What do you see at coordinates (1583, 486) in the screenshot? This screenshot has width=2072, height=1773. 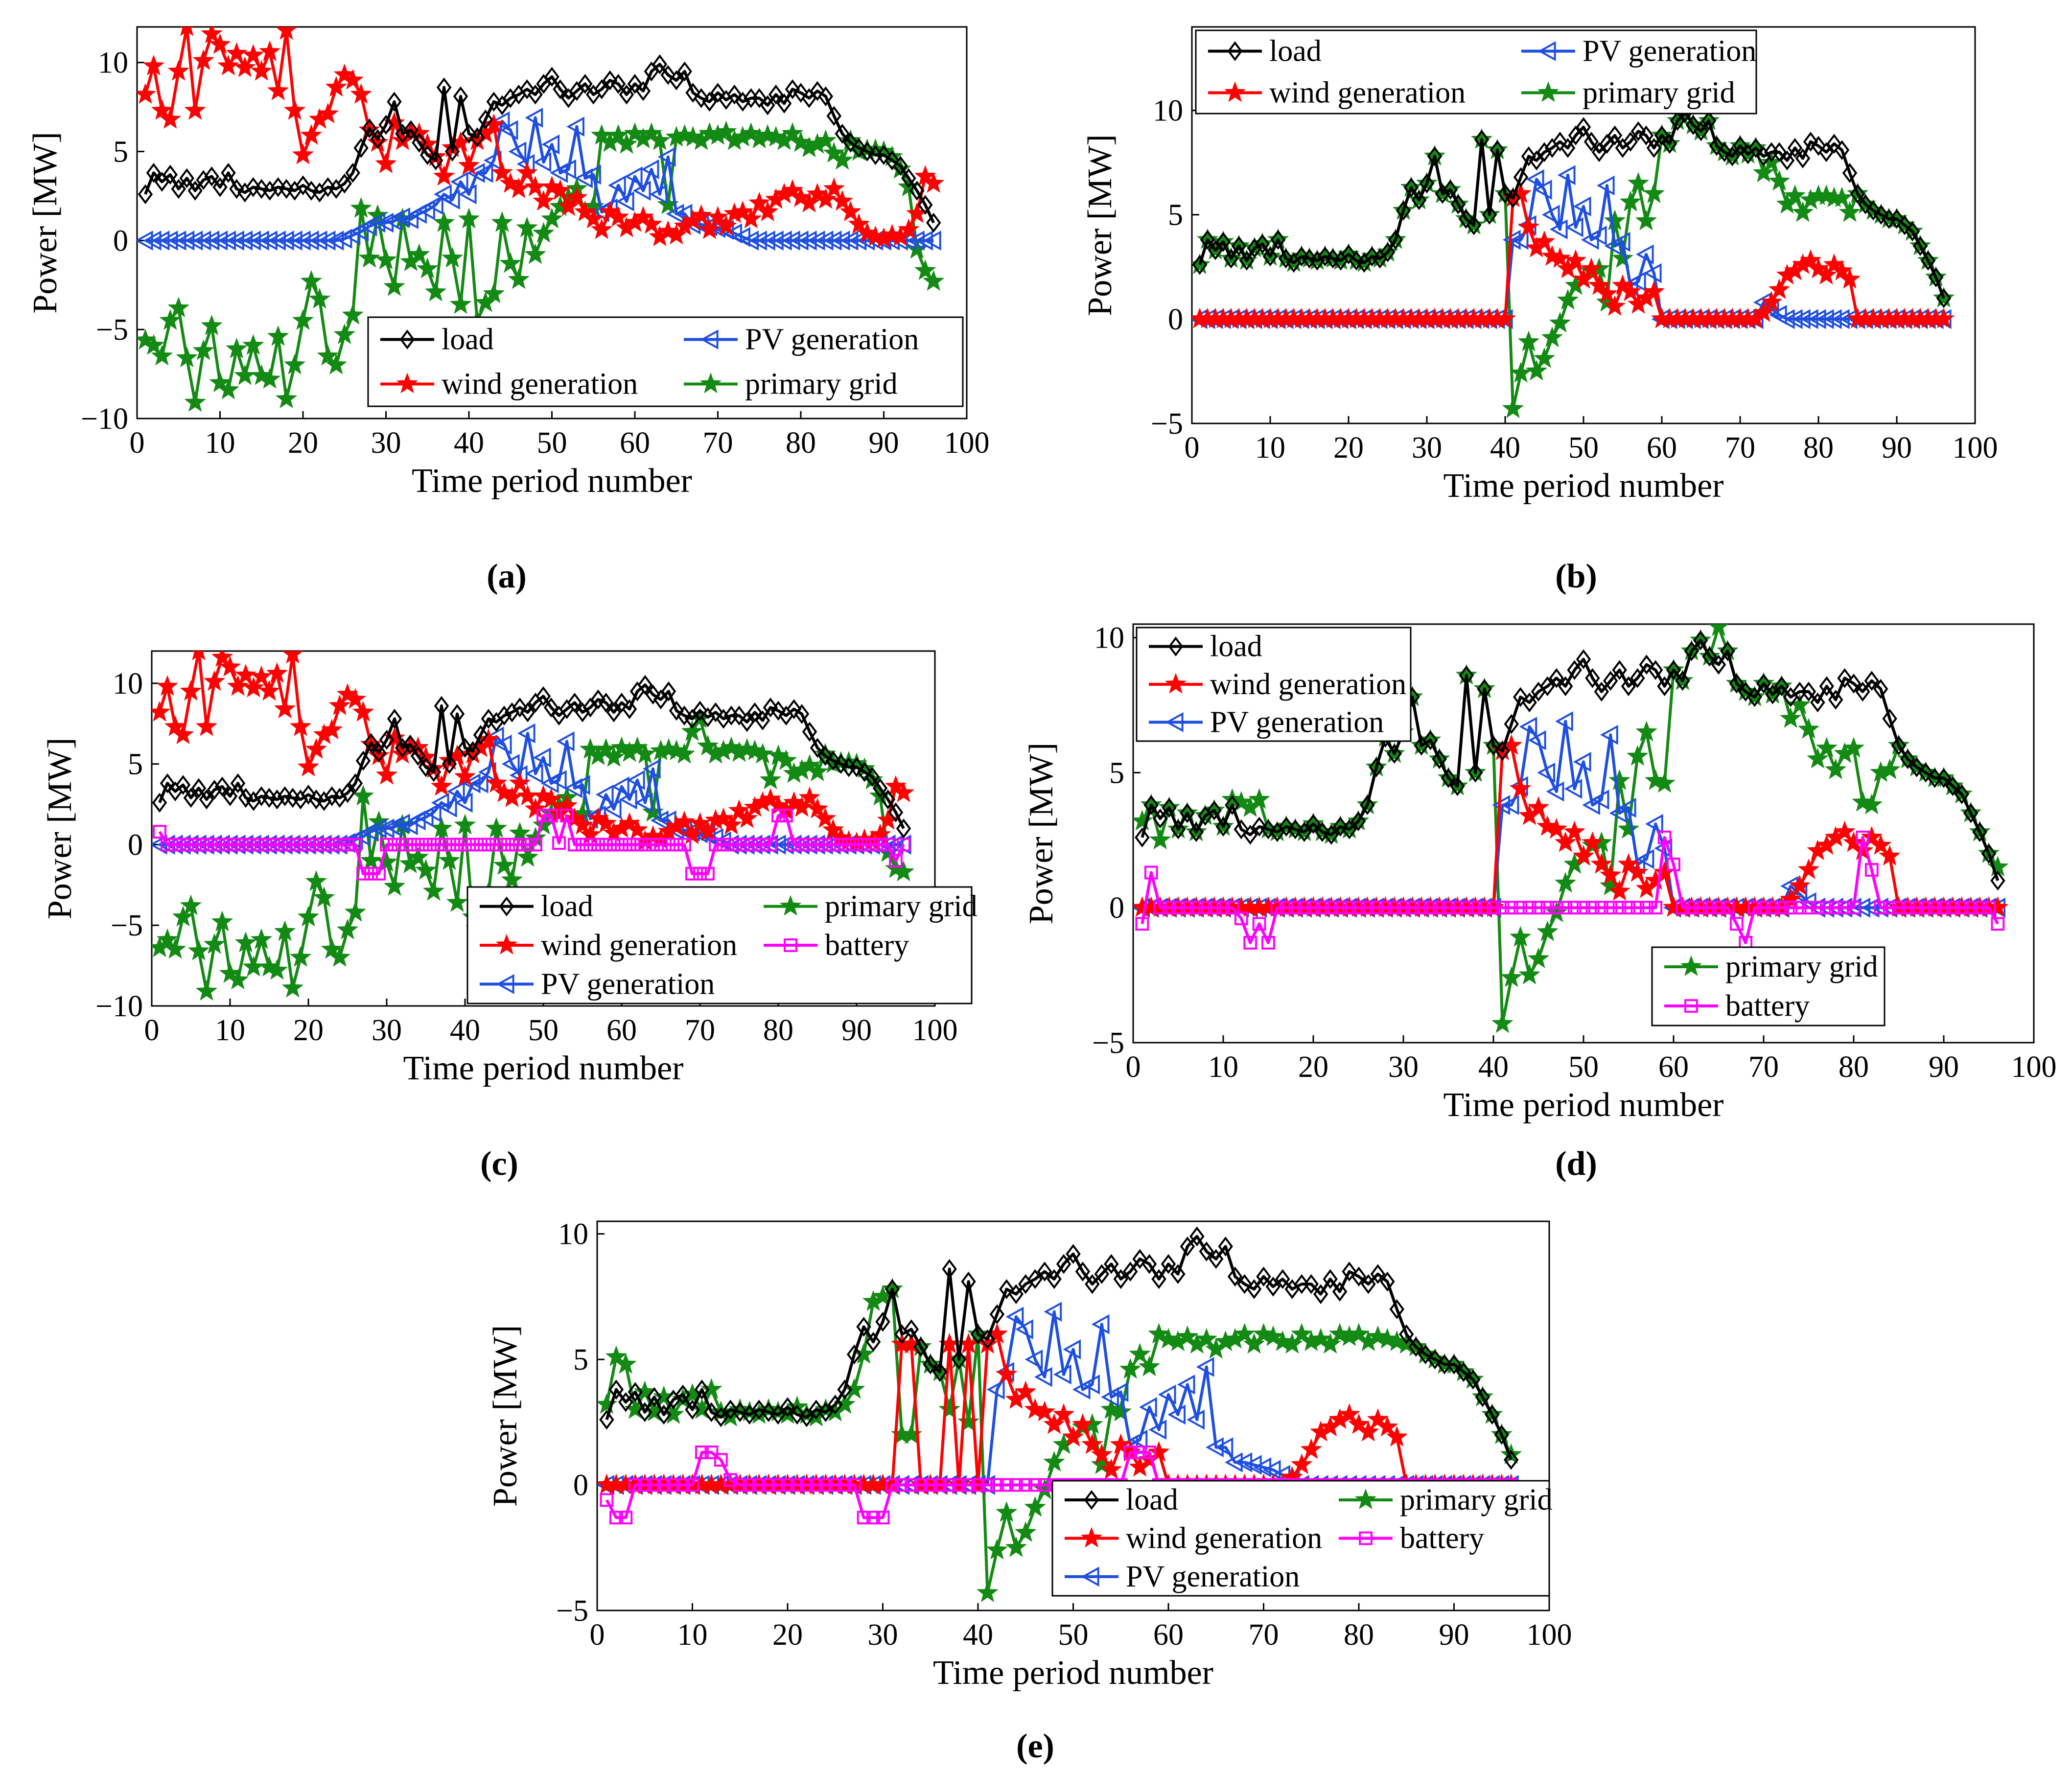 I see `panel-b-x-axis-label: Time period number` at bounding box center [1583, 486].